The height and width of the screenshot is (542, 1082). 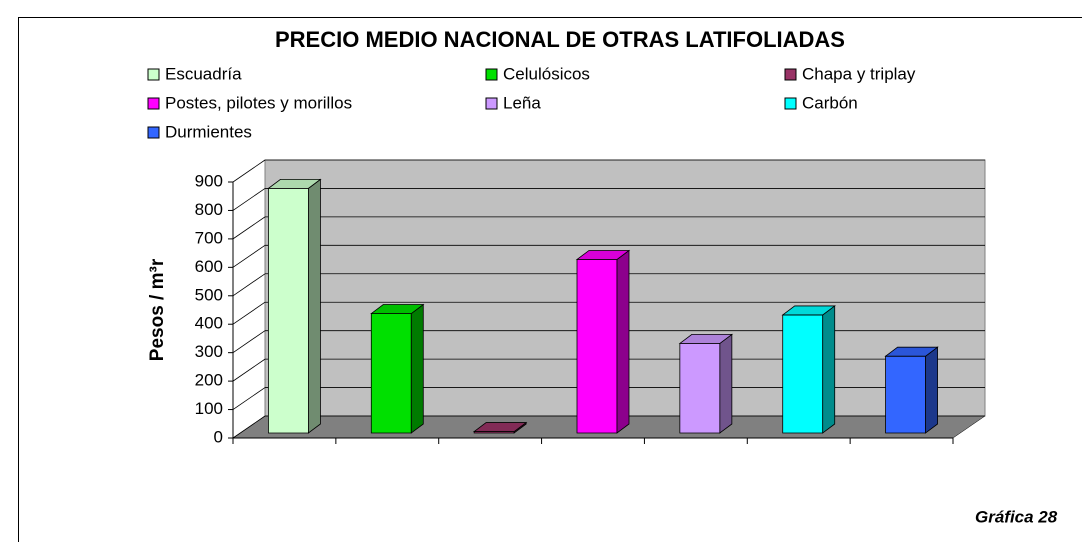 What do you see at coordinates (522, 102) in the screenshot?
I see `legend-label: Leña` at bounding box center [522, 102].